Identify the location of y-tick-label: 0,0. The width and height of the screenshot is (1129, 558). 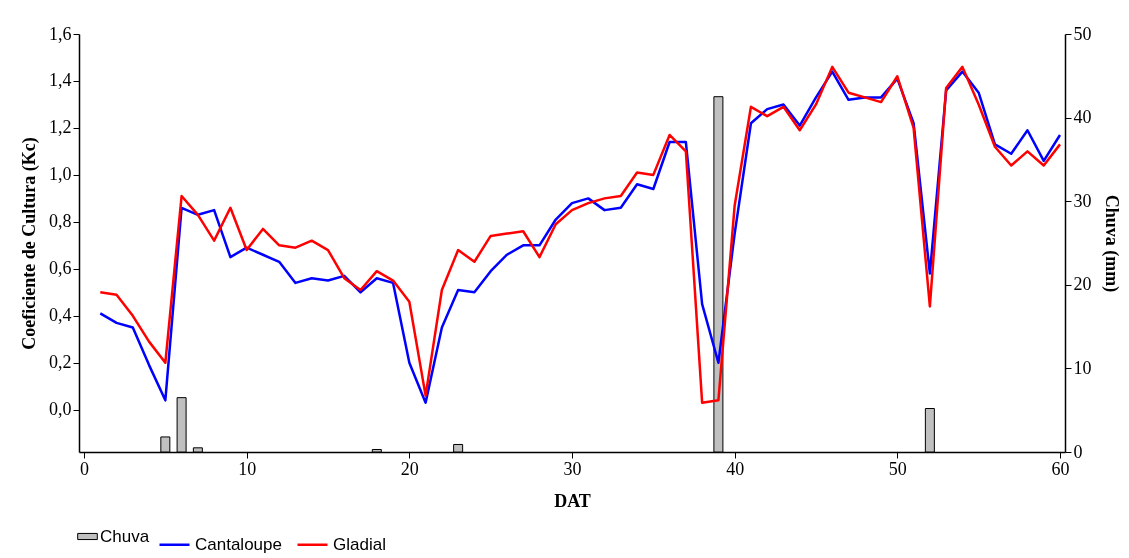
(60, 409).